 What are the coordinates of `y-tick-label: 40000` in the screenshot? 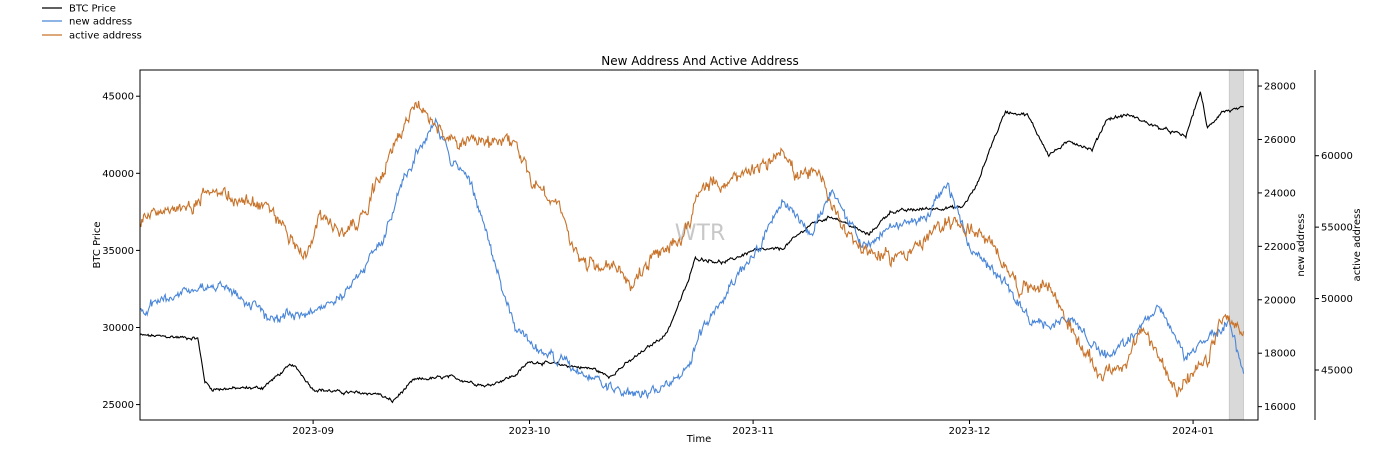 It's located at (118, 174).